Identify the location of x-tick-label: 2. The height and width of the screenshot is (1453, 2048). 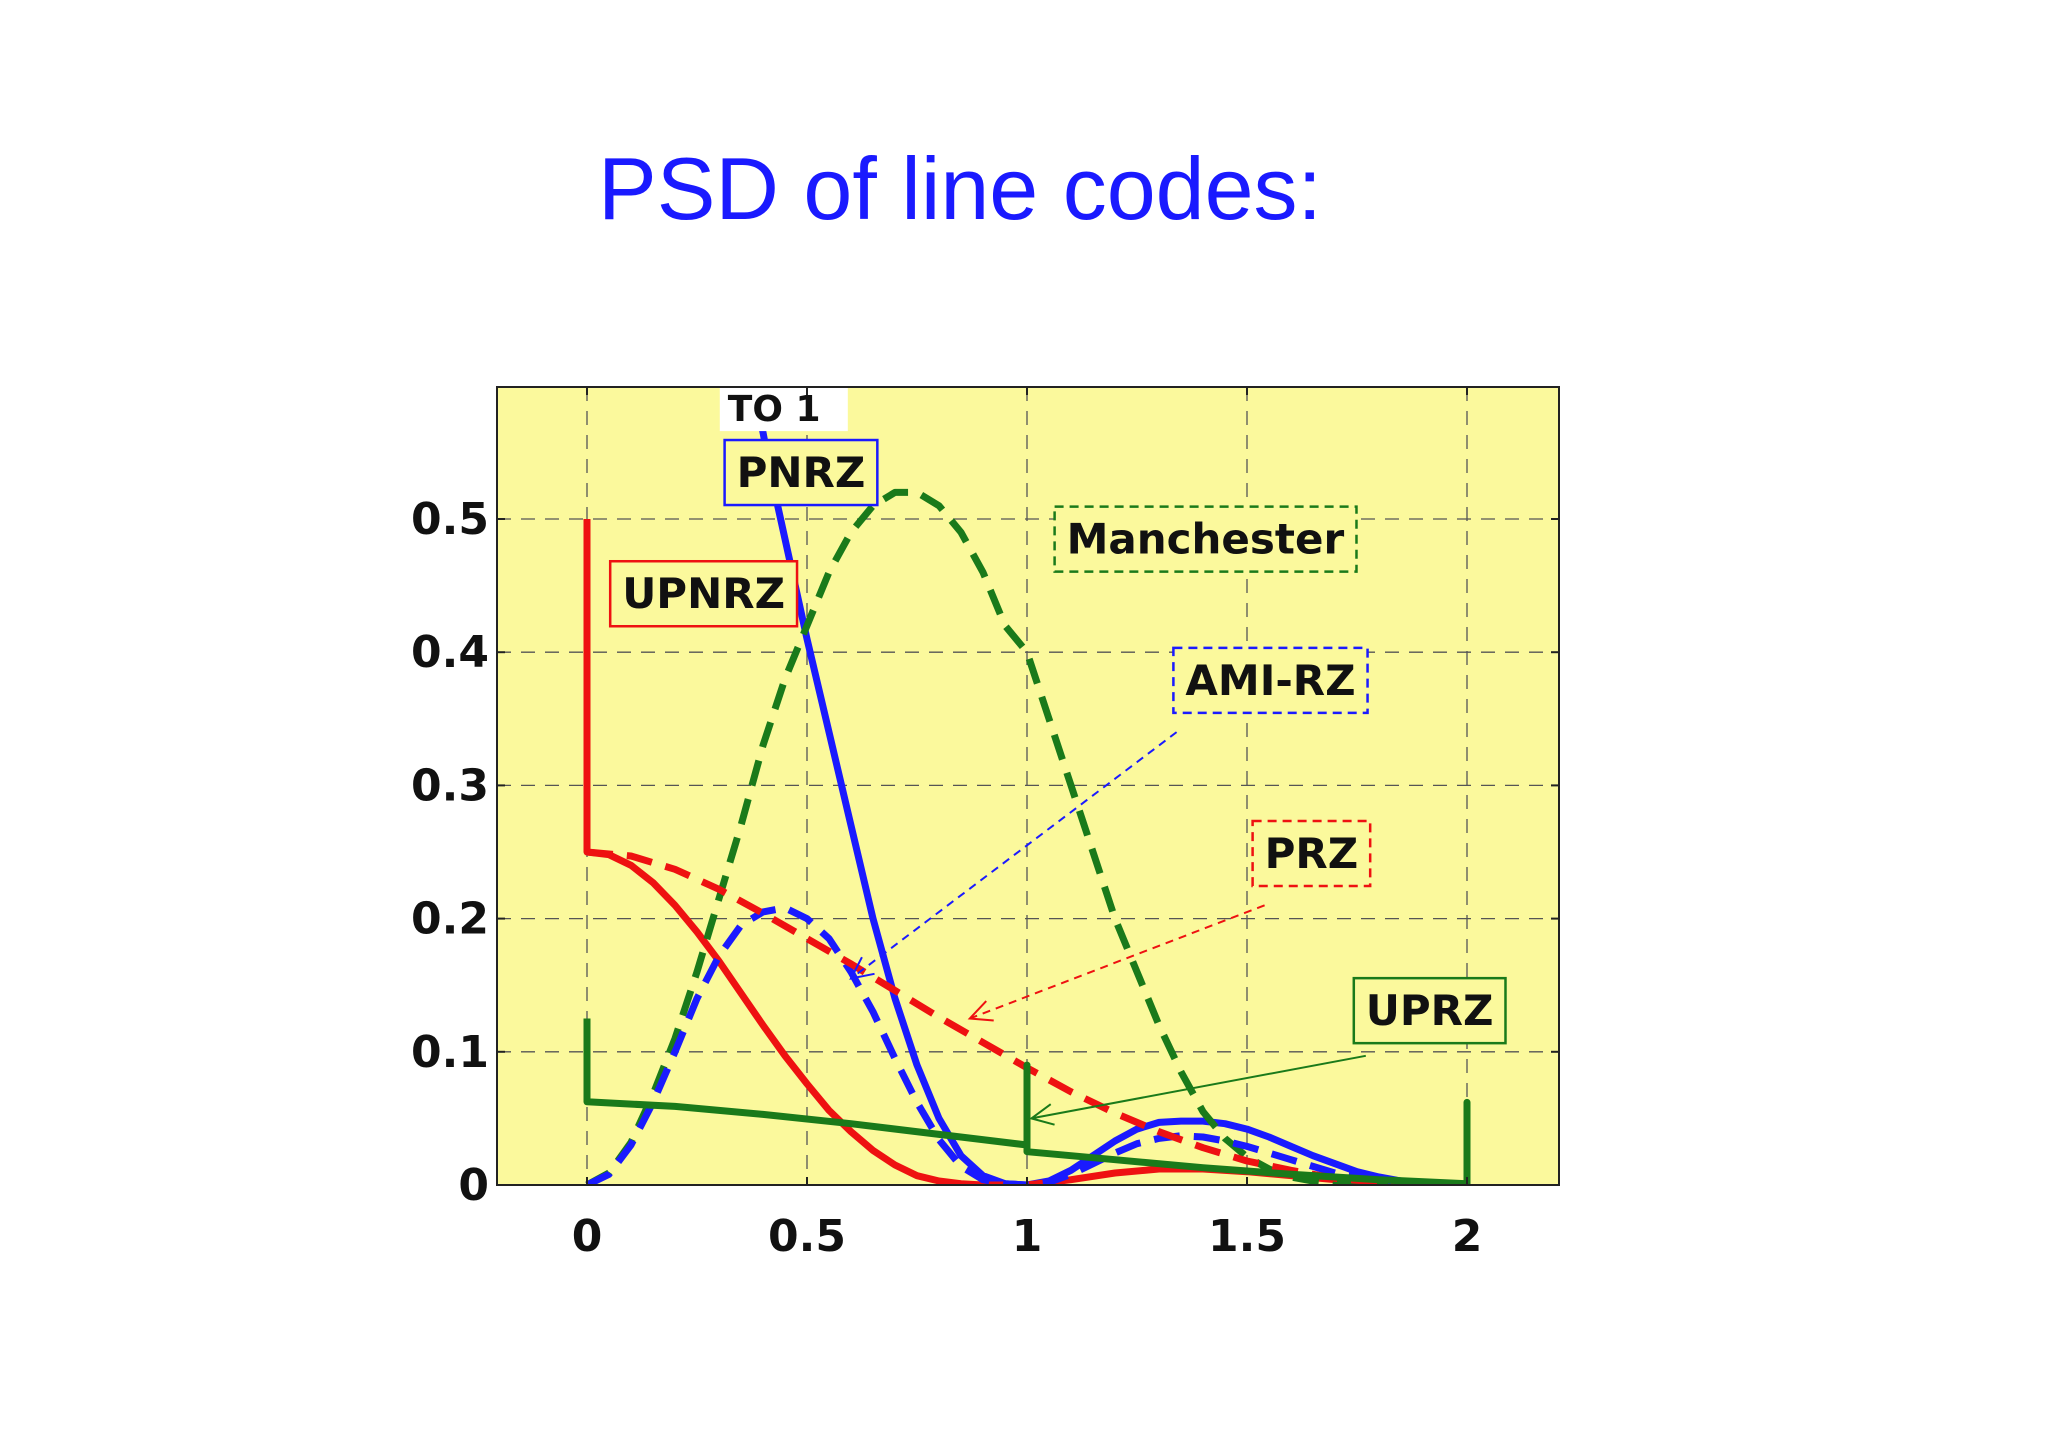
(1467, 1236).